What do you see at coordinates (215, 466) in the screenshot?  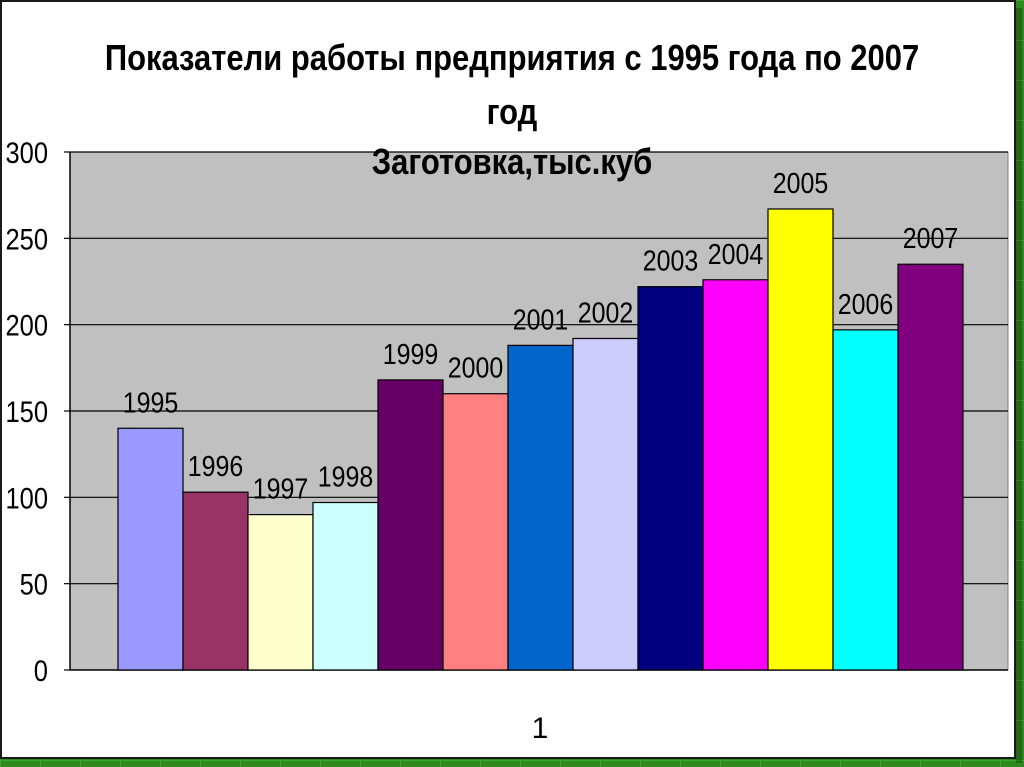 I see `data-label-1996: 1996` at bounding box center [215, 466].